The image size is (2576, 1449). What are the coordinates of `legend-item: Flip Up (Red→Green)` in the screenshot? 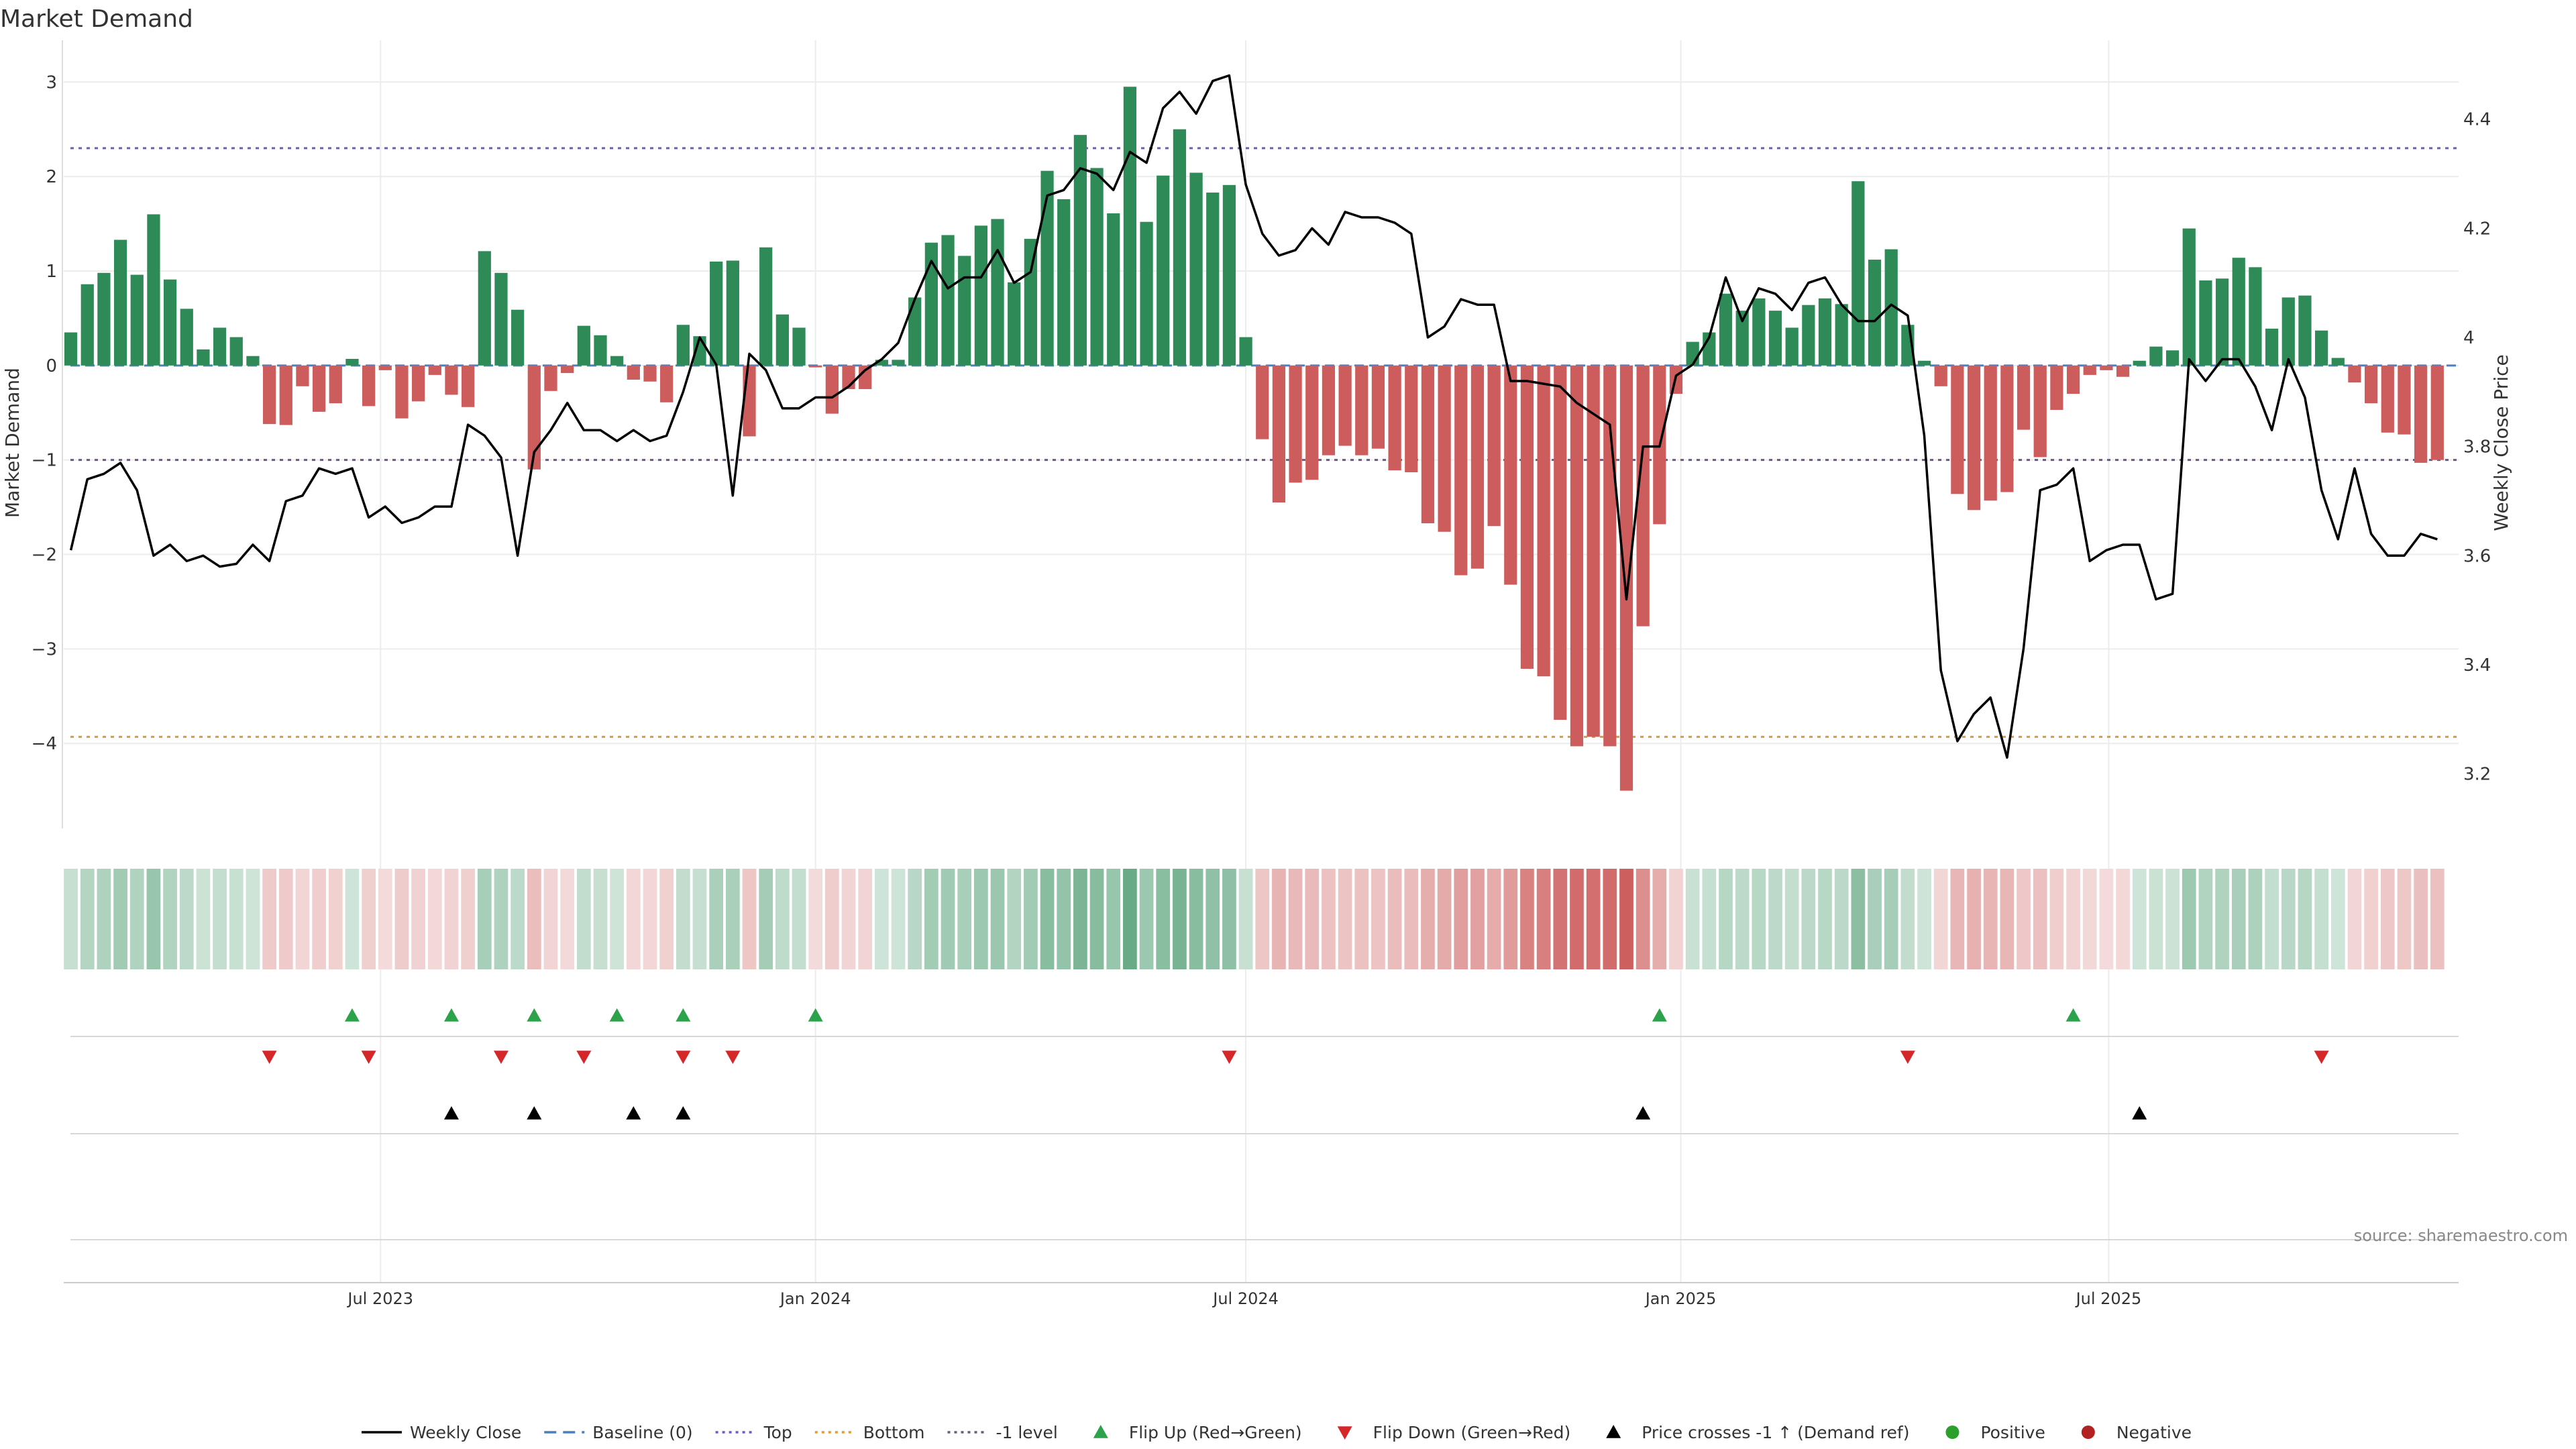 It's located at (1197, 1432).